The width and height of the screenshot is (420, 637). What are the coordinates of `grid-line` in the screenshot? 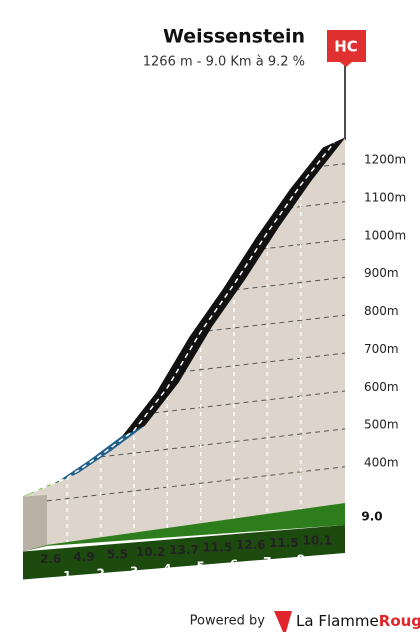 It's located at (184, 484).